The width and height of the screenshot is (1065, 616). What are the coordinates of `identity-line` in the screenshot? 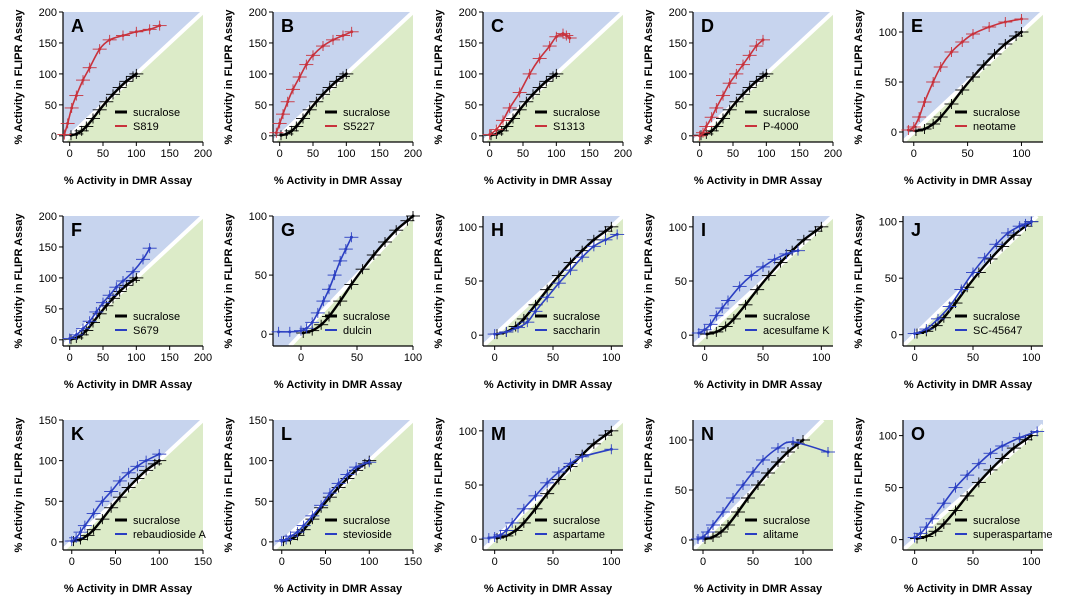 It's located at (343, 485).